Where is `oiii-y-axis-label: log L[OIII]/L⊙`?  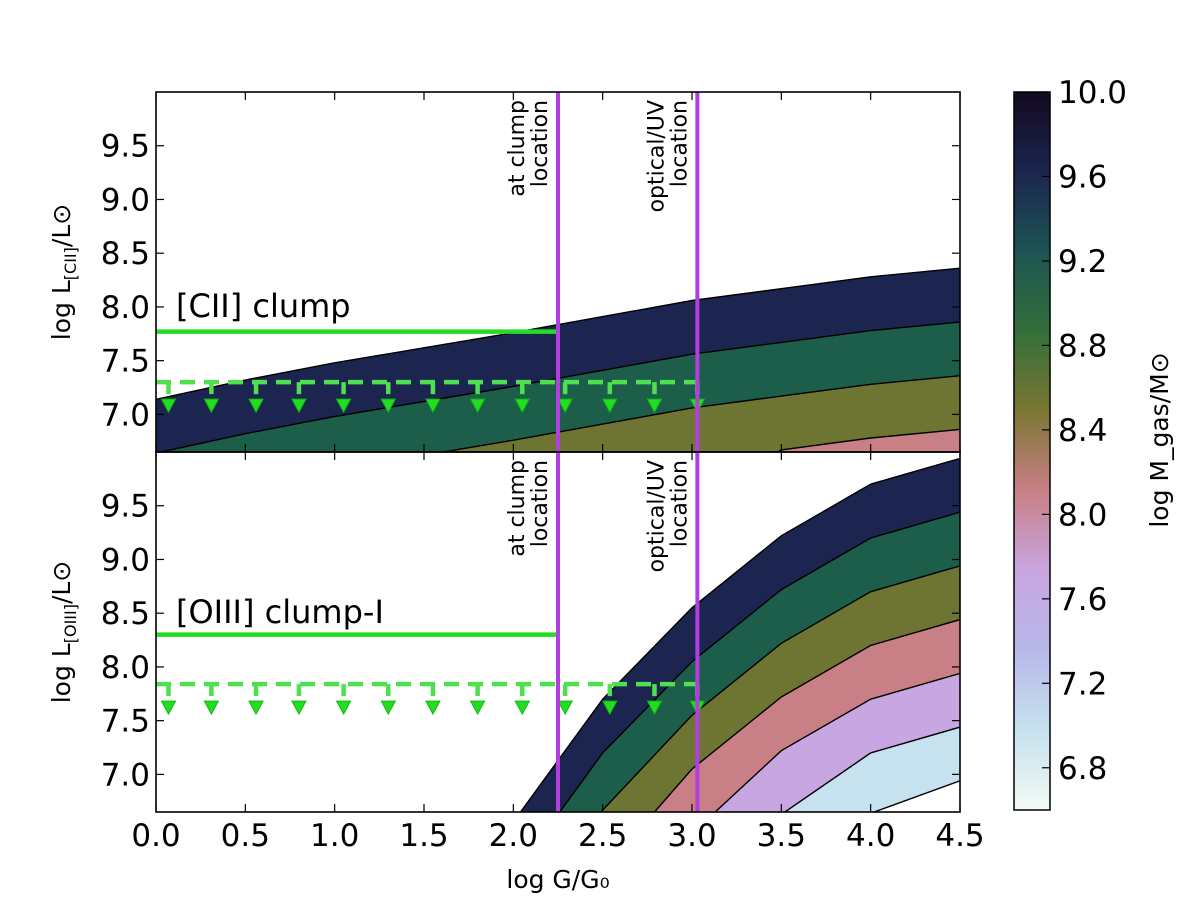 oiii-y-axis-label: log L[OIII]/L⊙ is located at coordinates (63, 632).